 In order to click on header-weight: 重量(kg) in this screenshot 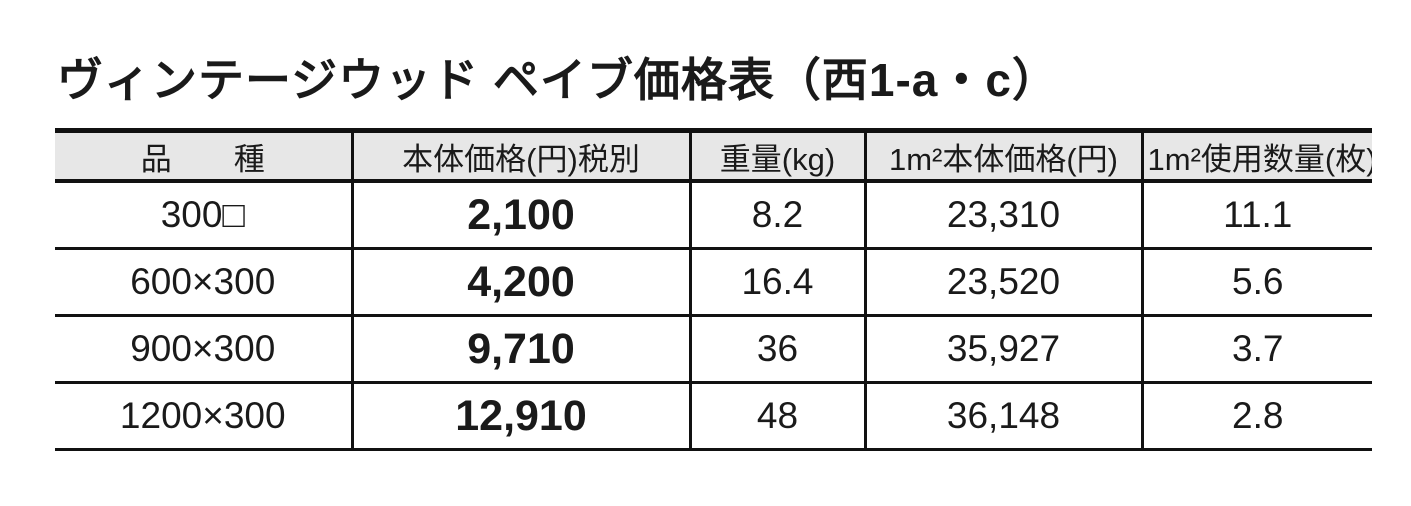, I will do `click(776, 155)`.